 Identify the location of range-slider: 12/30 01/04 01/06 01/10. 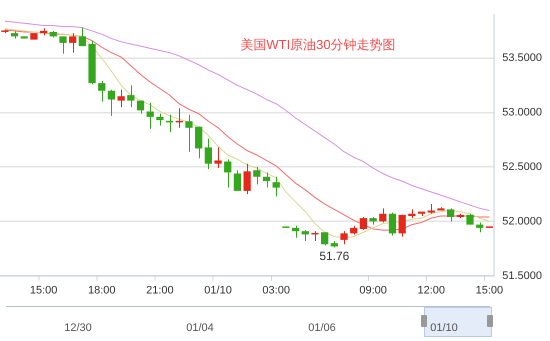
(248, 321).